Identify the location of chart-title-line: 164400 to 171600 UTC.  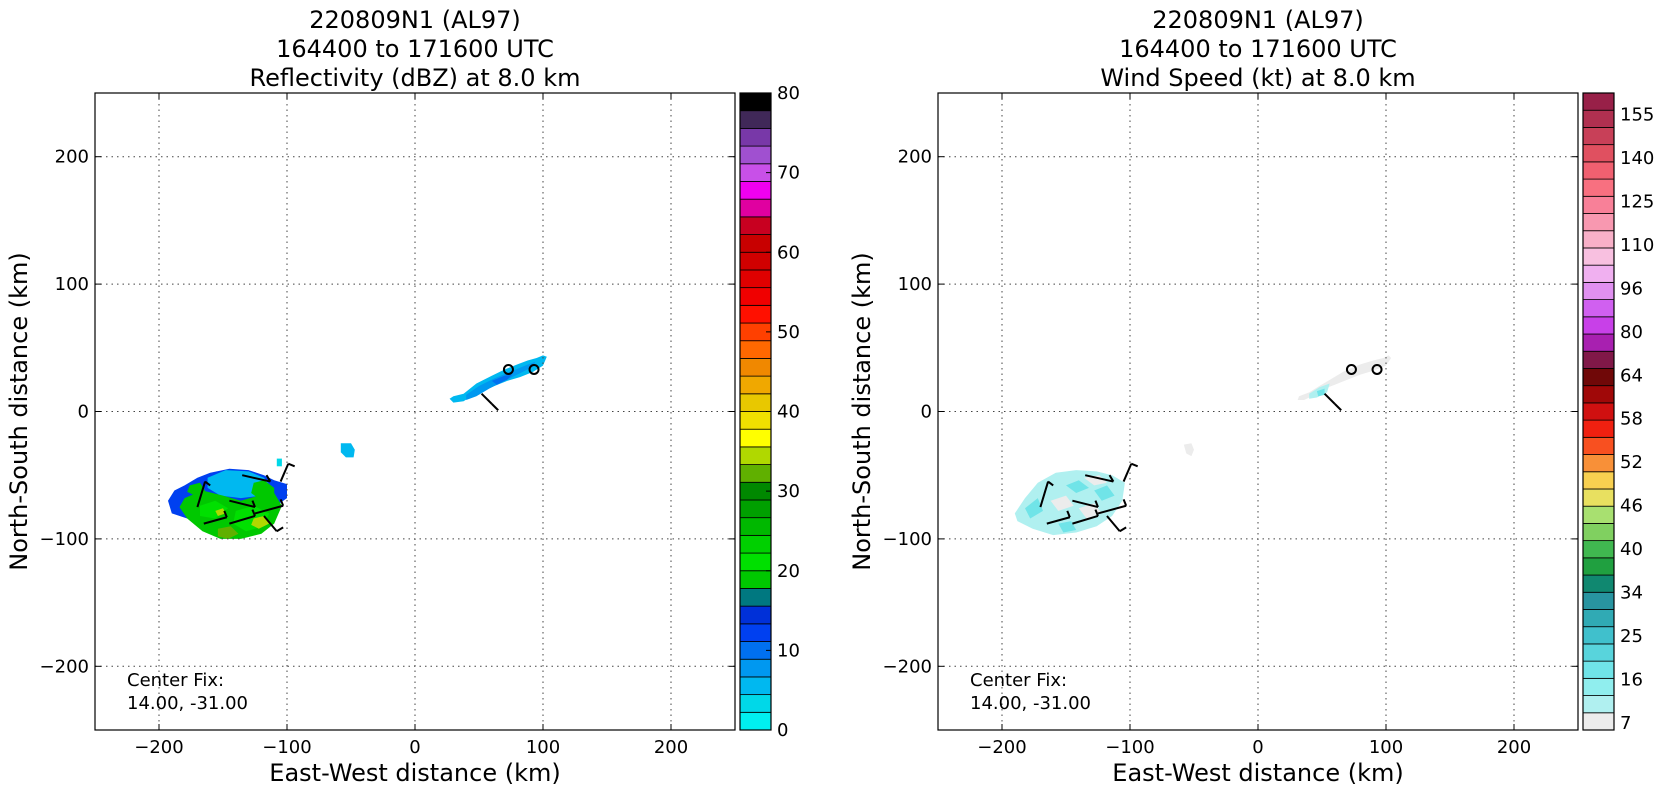
(1258, 49).